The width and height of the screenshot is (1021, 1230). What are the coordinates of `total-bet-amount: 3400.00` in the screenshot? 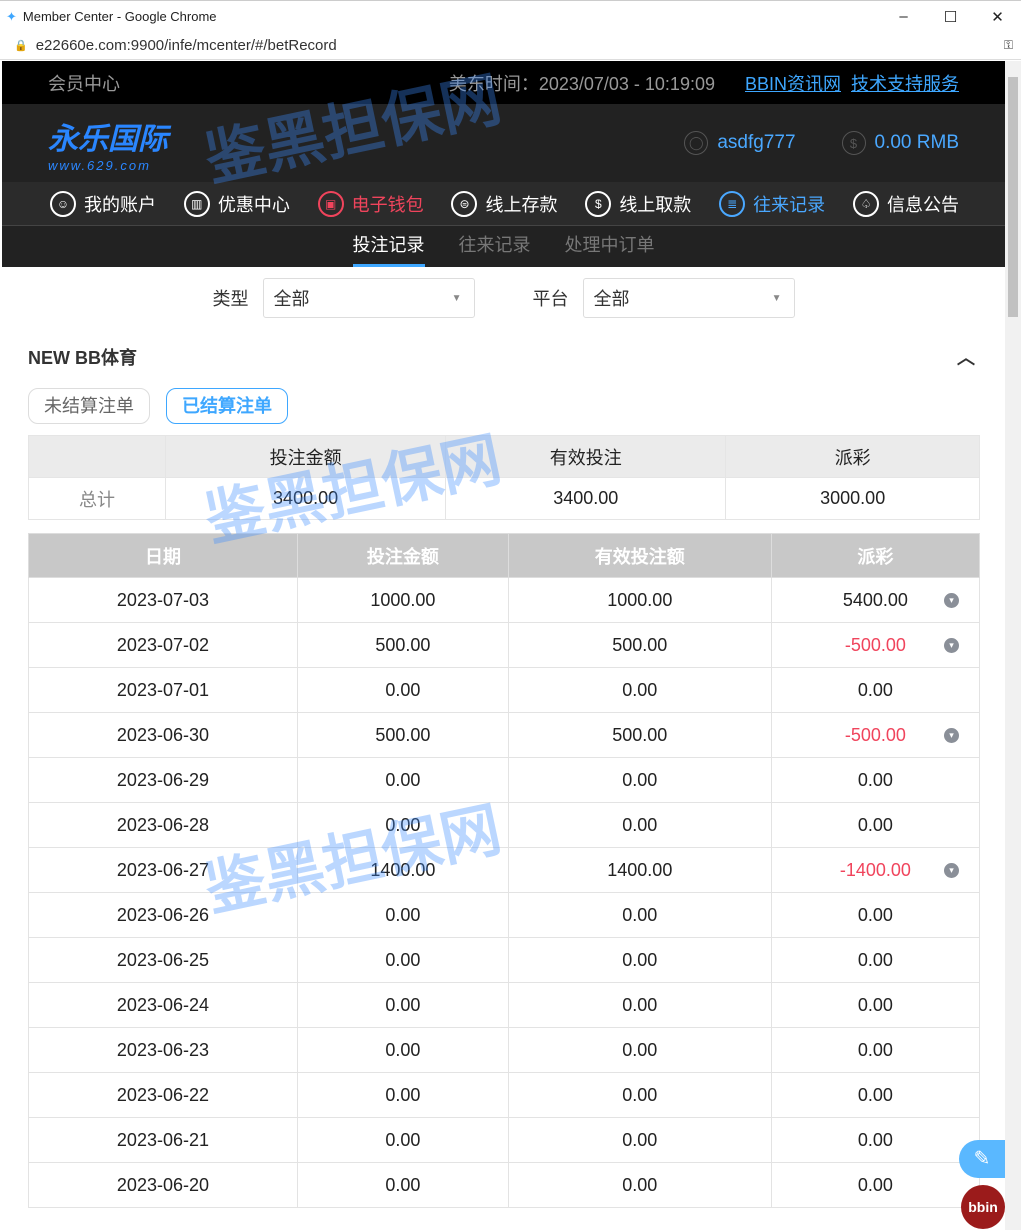 It's located at (305, 498).